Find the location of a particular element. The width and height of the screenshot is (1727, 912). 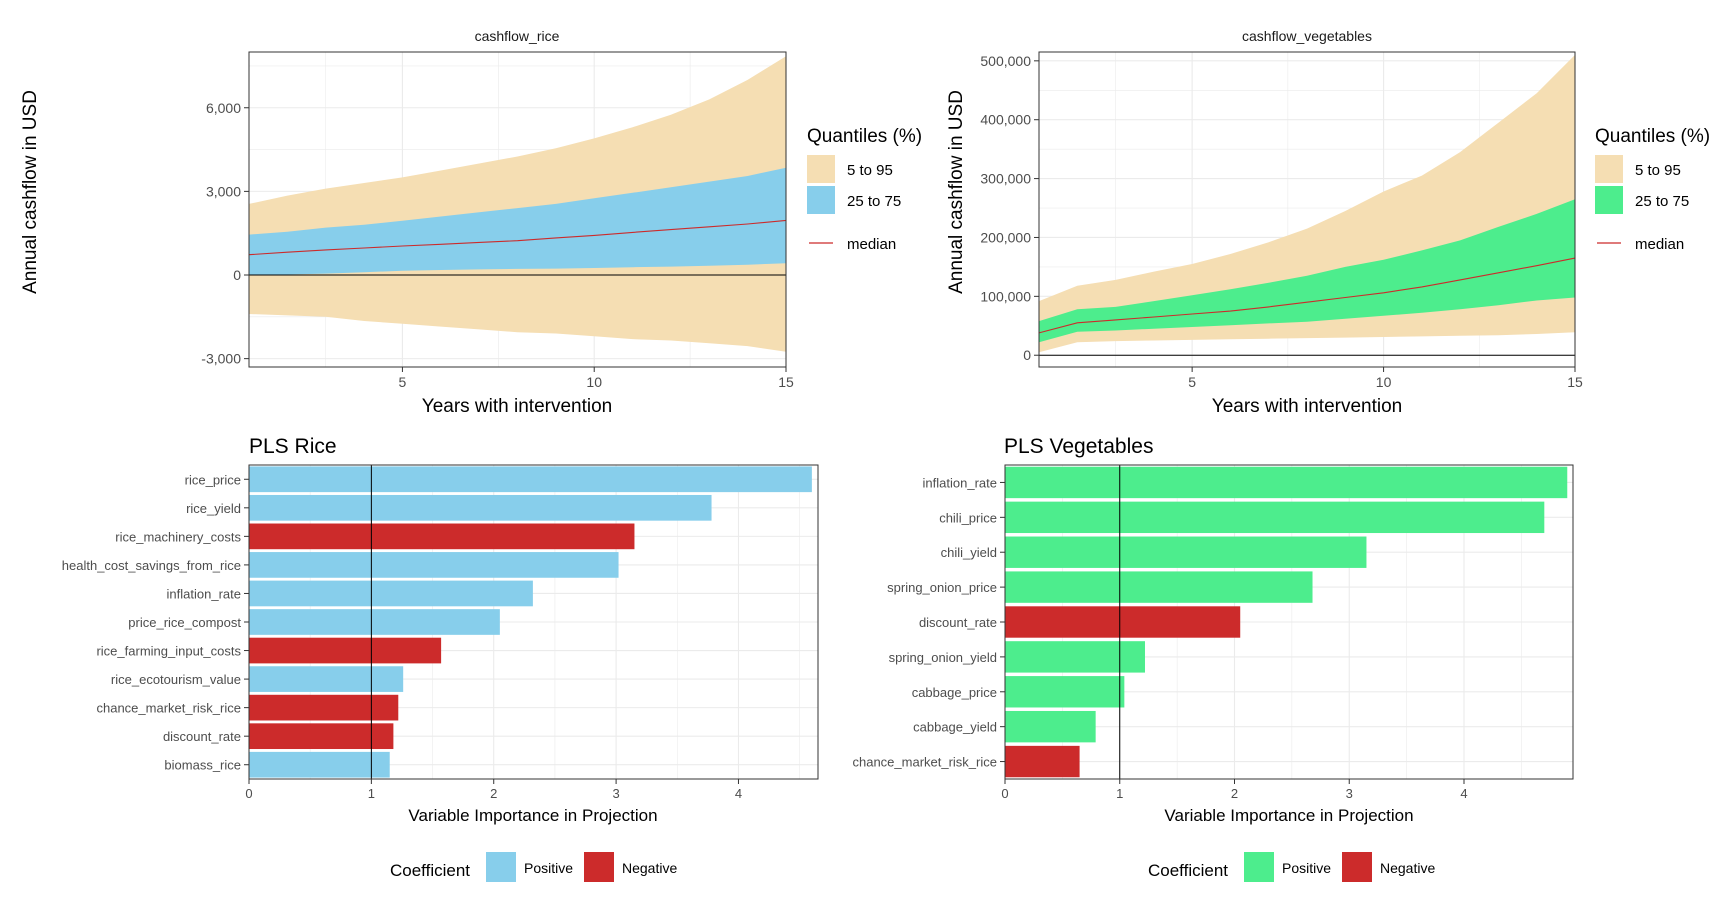

pls-rice-category-label: chance_market_risk_rice is located at coordinates (168, 708).